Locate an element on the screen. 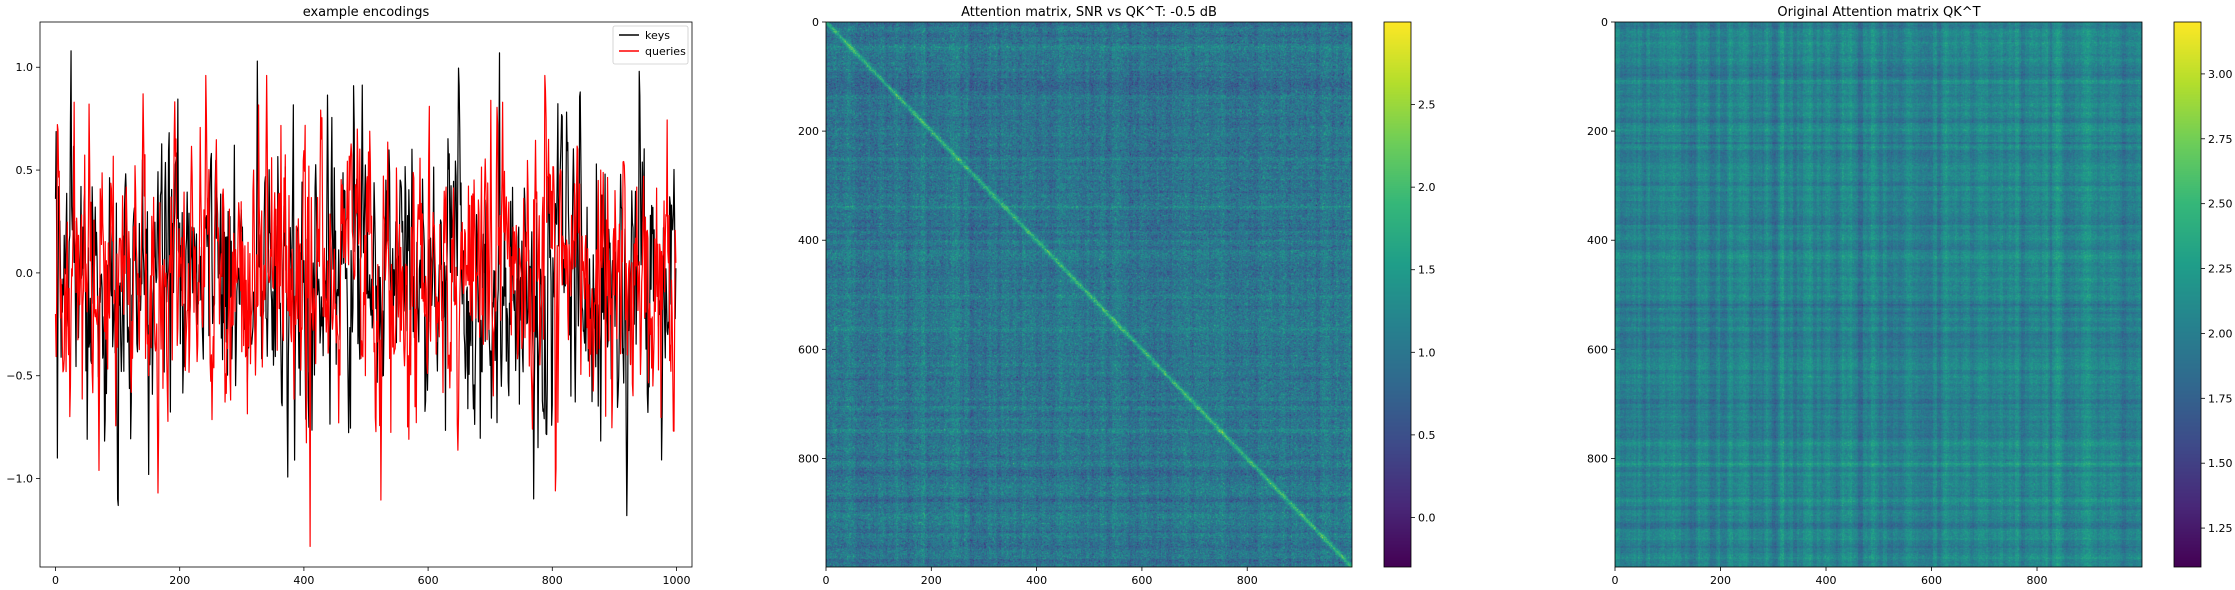 The width and height of the screenshot is (2235, 590). original-colorbar-gradient is located at coordinates (2187, 294).